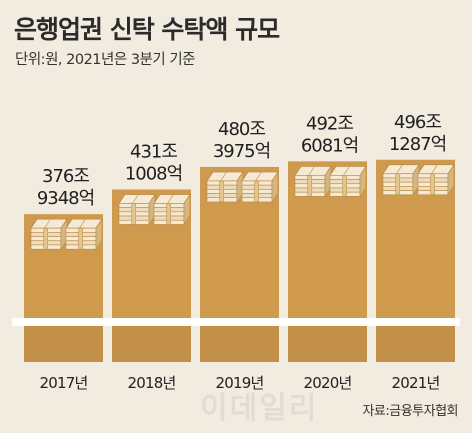  I want to click on value-label-minor: 6081억, so click(329, 145).